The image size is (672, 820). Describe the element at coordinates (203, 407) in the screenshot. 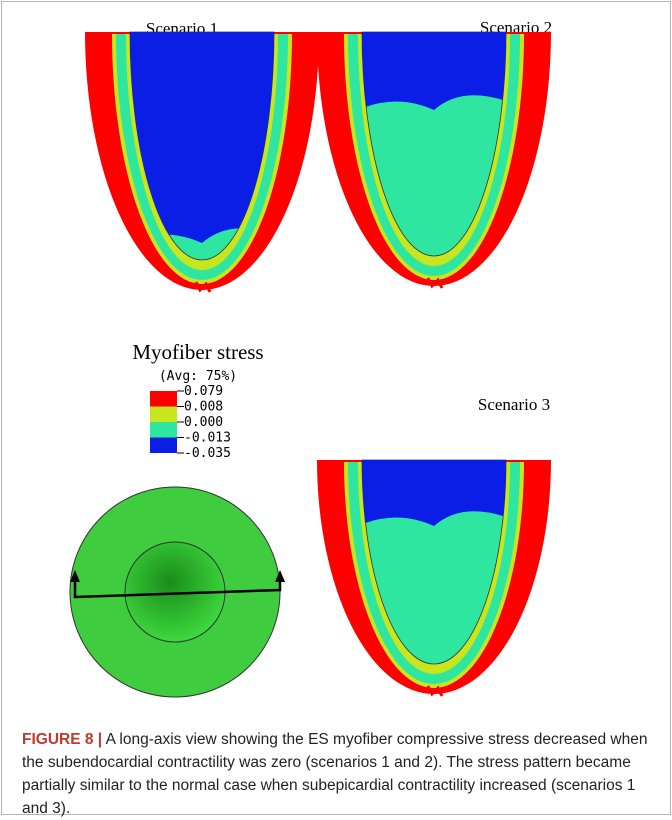

I see `legend-label: 0.008` at that location.